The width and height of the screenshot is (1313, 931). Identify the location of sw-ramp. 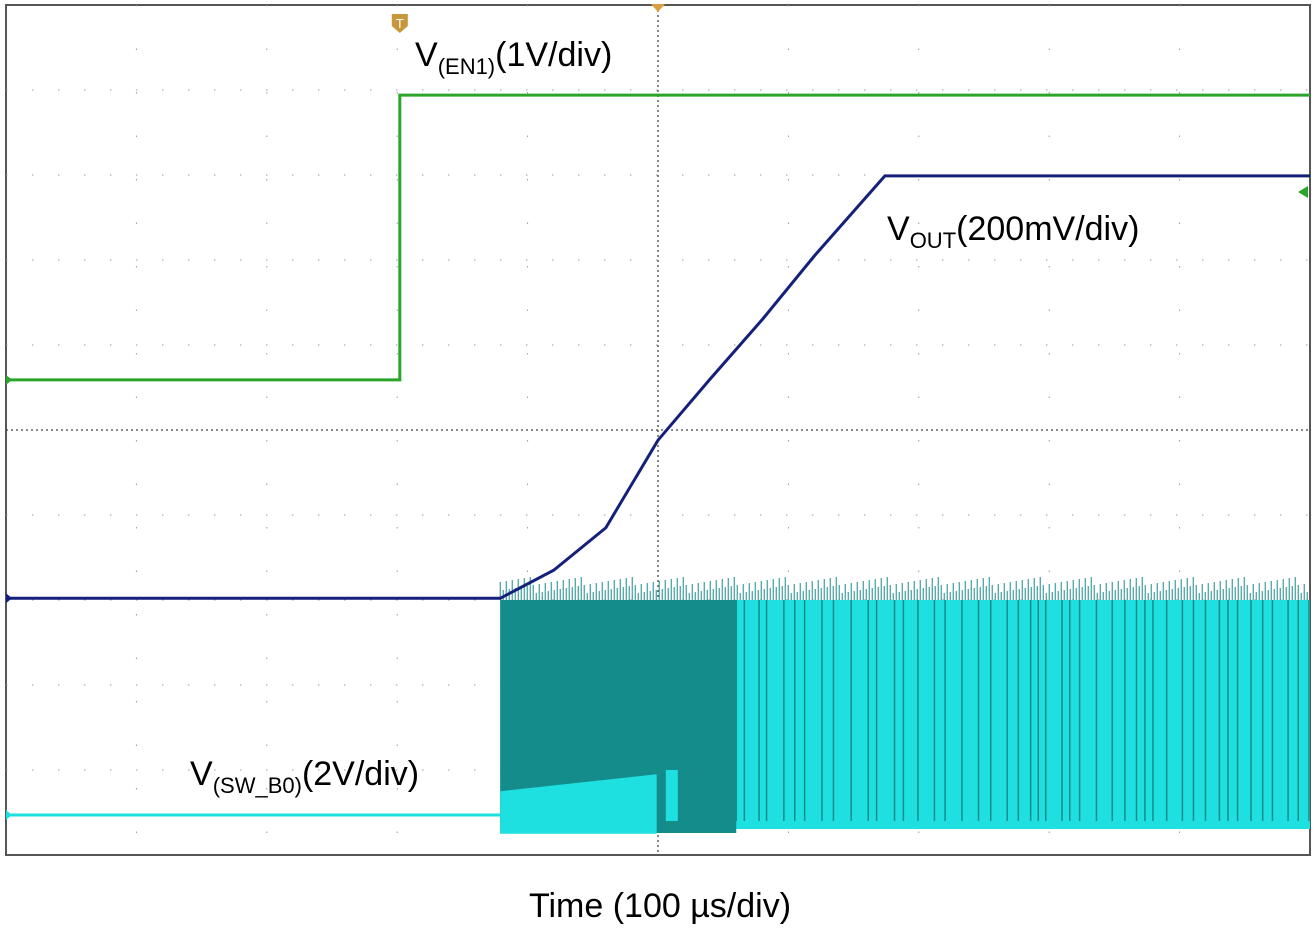
(578, 804).